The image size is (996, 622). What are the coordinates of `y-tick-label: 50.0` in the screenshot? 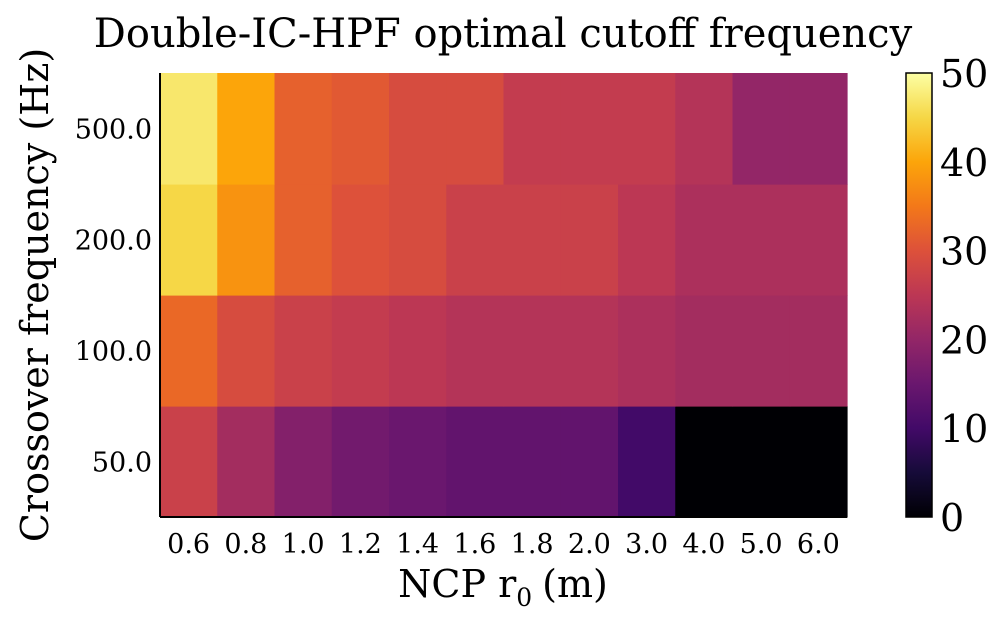 It's located at (122, 463).